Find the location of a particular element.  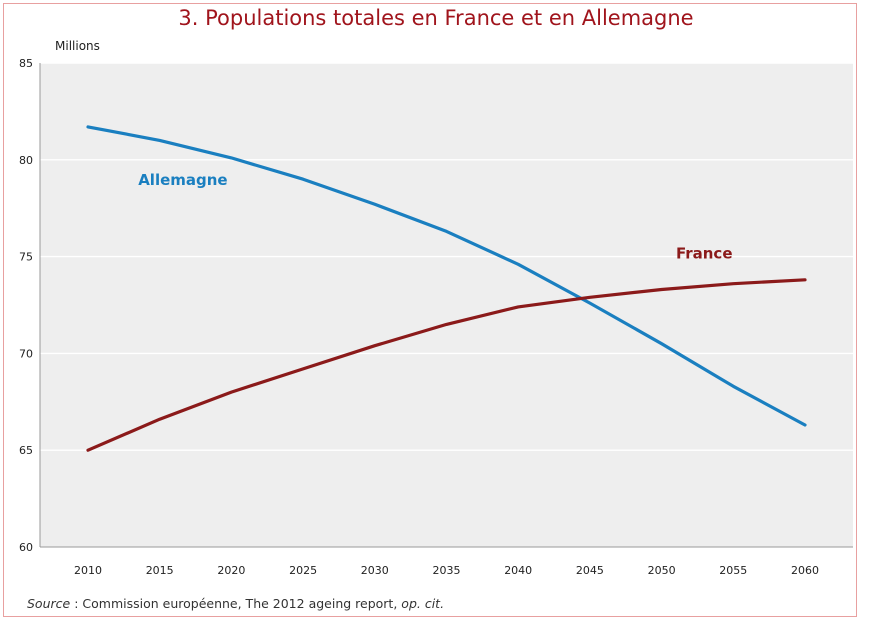

x-tick-2030: 2030 is located at coordinates (375, 570).